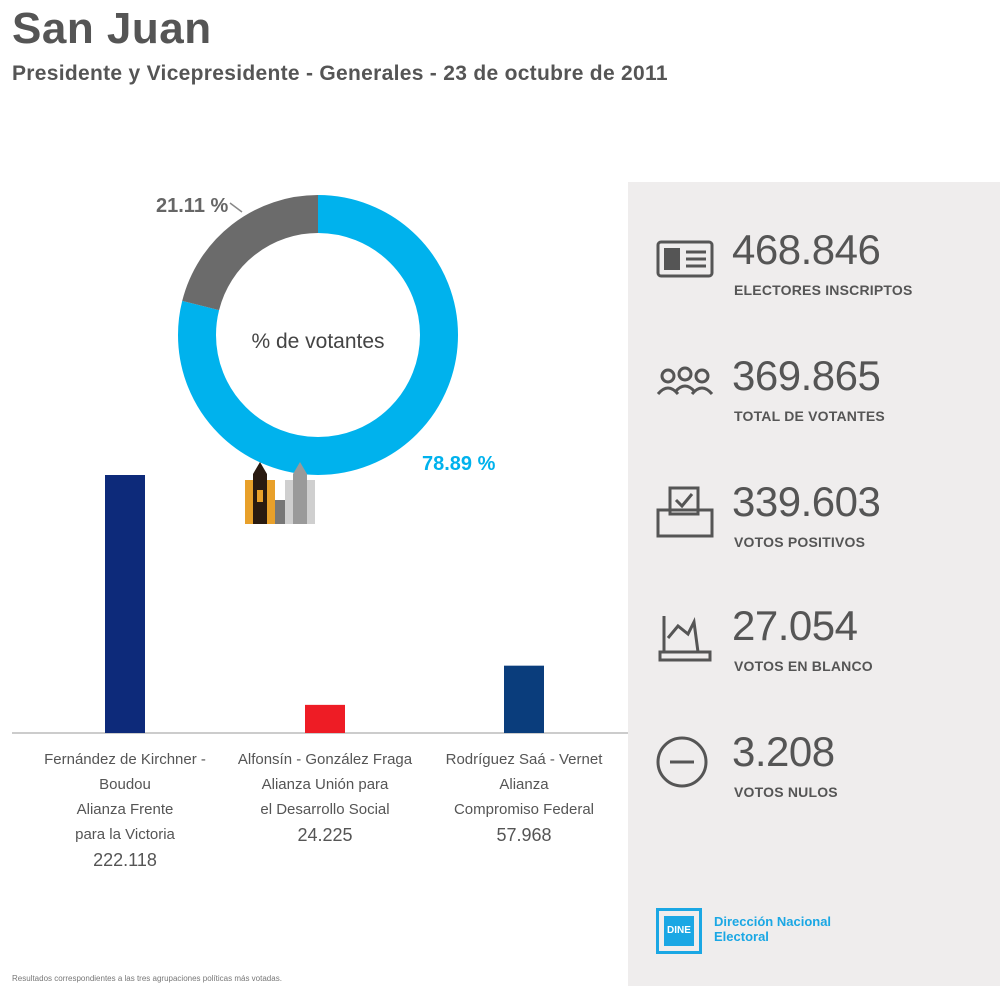 This screenshot has height=986, width=1000. I want to click on stat-value: 468.846, so click(806, 249).